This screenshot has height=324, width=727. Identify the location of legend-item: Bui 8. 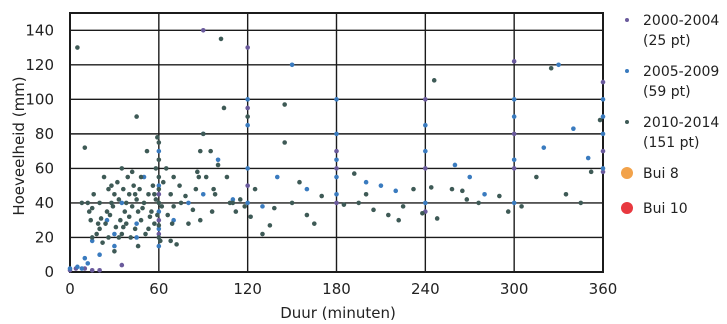
(650, 174).